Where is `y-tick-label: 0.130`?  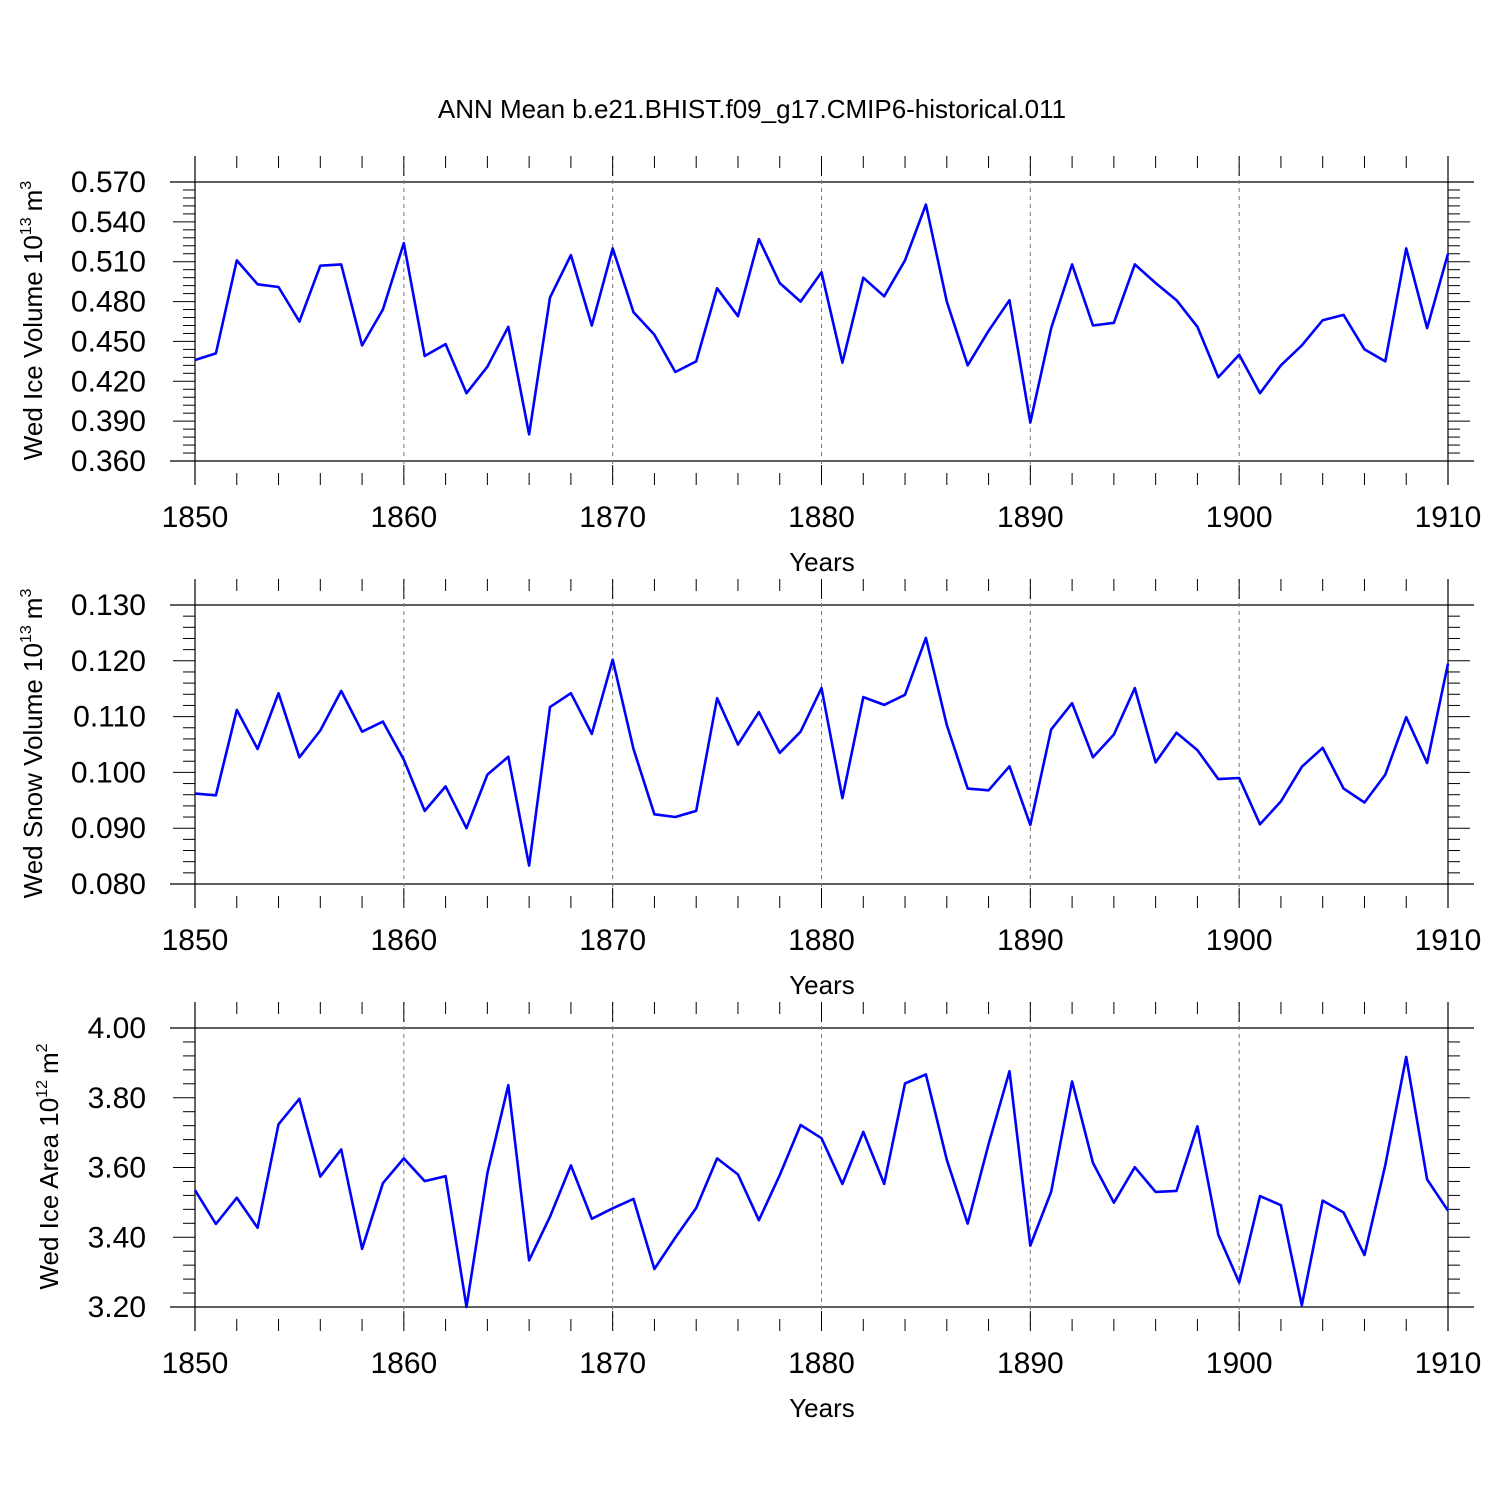 y-tick-label: 0.130 is located at coordinates (108, 605).